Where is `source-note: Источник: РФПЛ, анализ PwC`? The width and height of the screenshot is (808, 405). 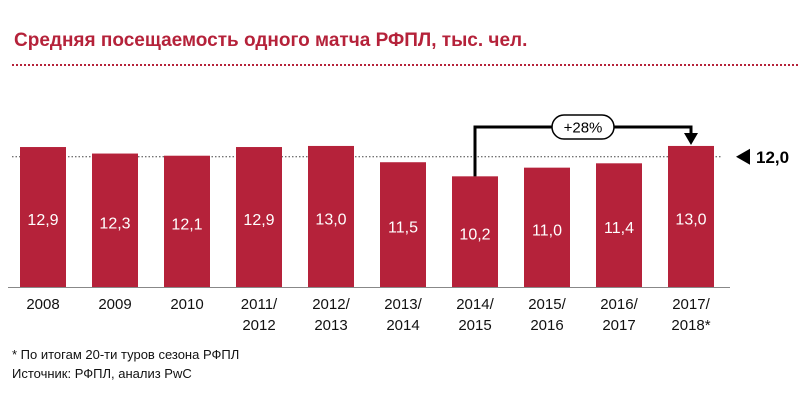 source-note: Источник: РФПЛ, анализ PwC is located at coordinates (102, 373).